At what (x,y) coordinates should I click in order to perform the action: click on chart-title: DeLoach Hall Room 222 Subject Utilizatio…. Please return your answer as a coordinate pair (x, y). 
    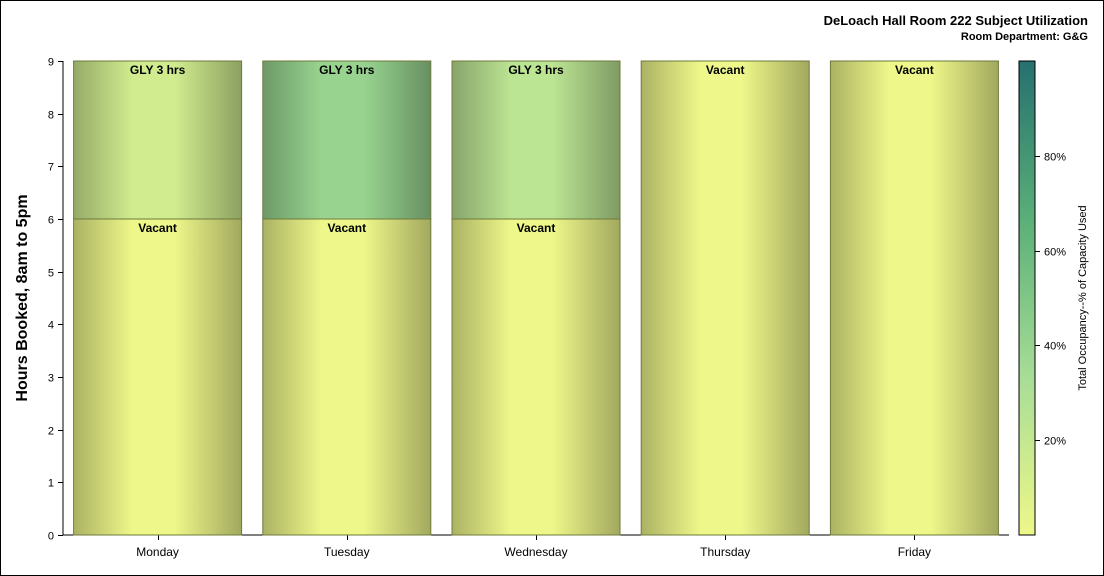
    Looking at the image, I should click on (955, 20).